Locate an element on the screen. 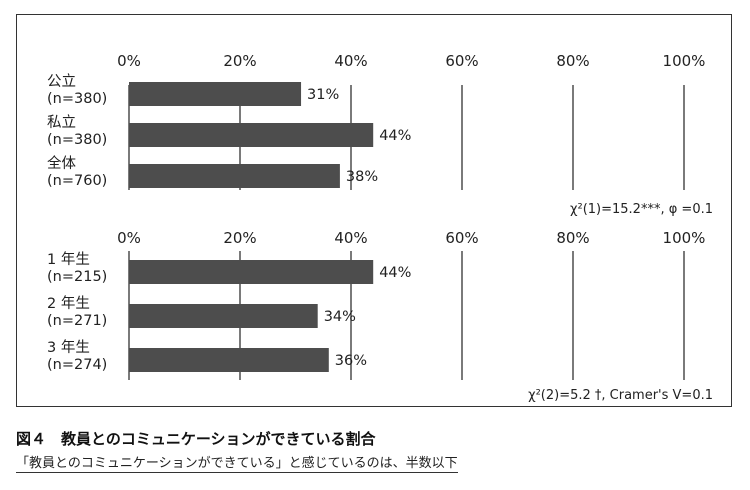 Image resolution: width=750 pixels, height=490 pixels. stat-note: χ²(1)=15.2***, φ =0.1 is located at coordinates (641, 209).